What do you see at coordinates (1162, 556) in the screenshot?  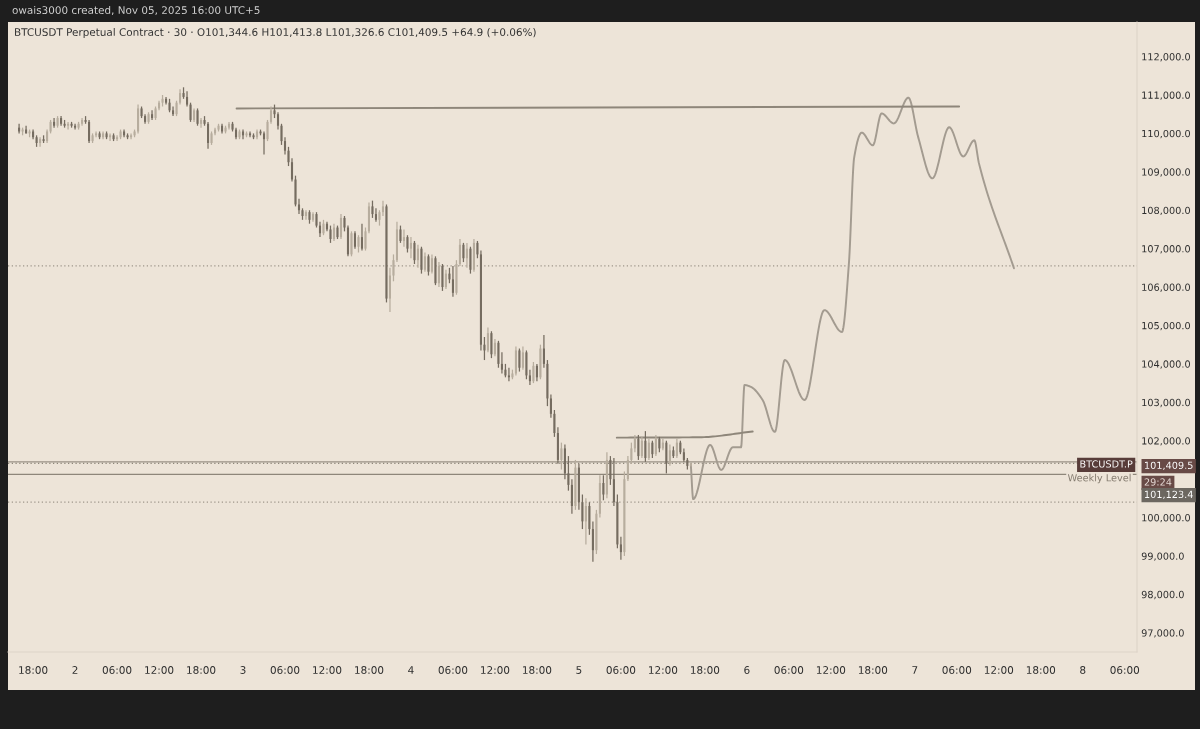 I see `y-tick-label: 99,000.0` at bounding box center [1162, 556].